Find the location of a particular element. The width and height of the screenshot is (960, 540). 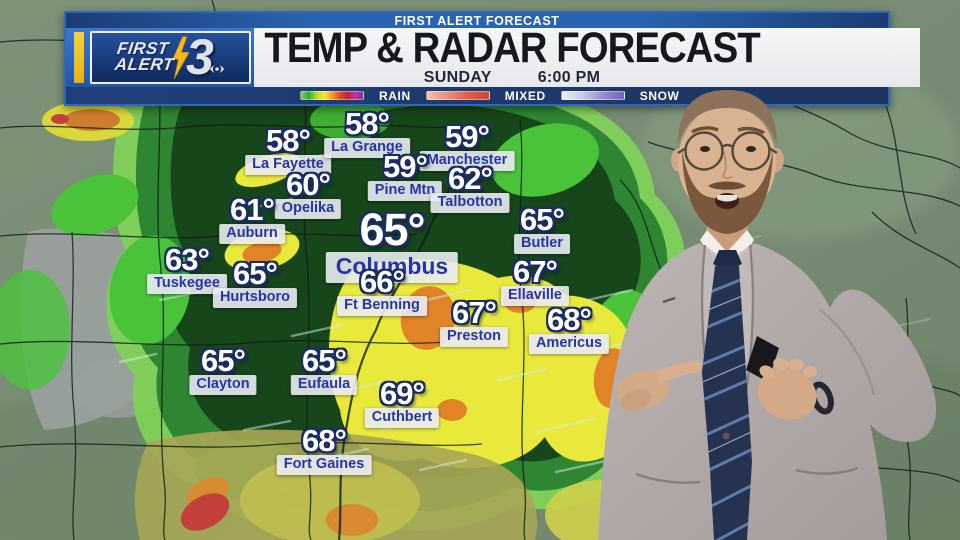

station-label: 67° Preston is located at coordinates (474, 321).